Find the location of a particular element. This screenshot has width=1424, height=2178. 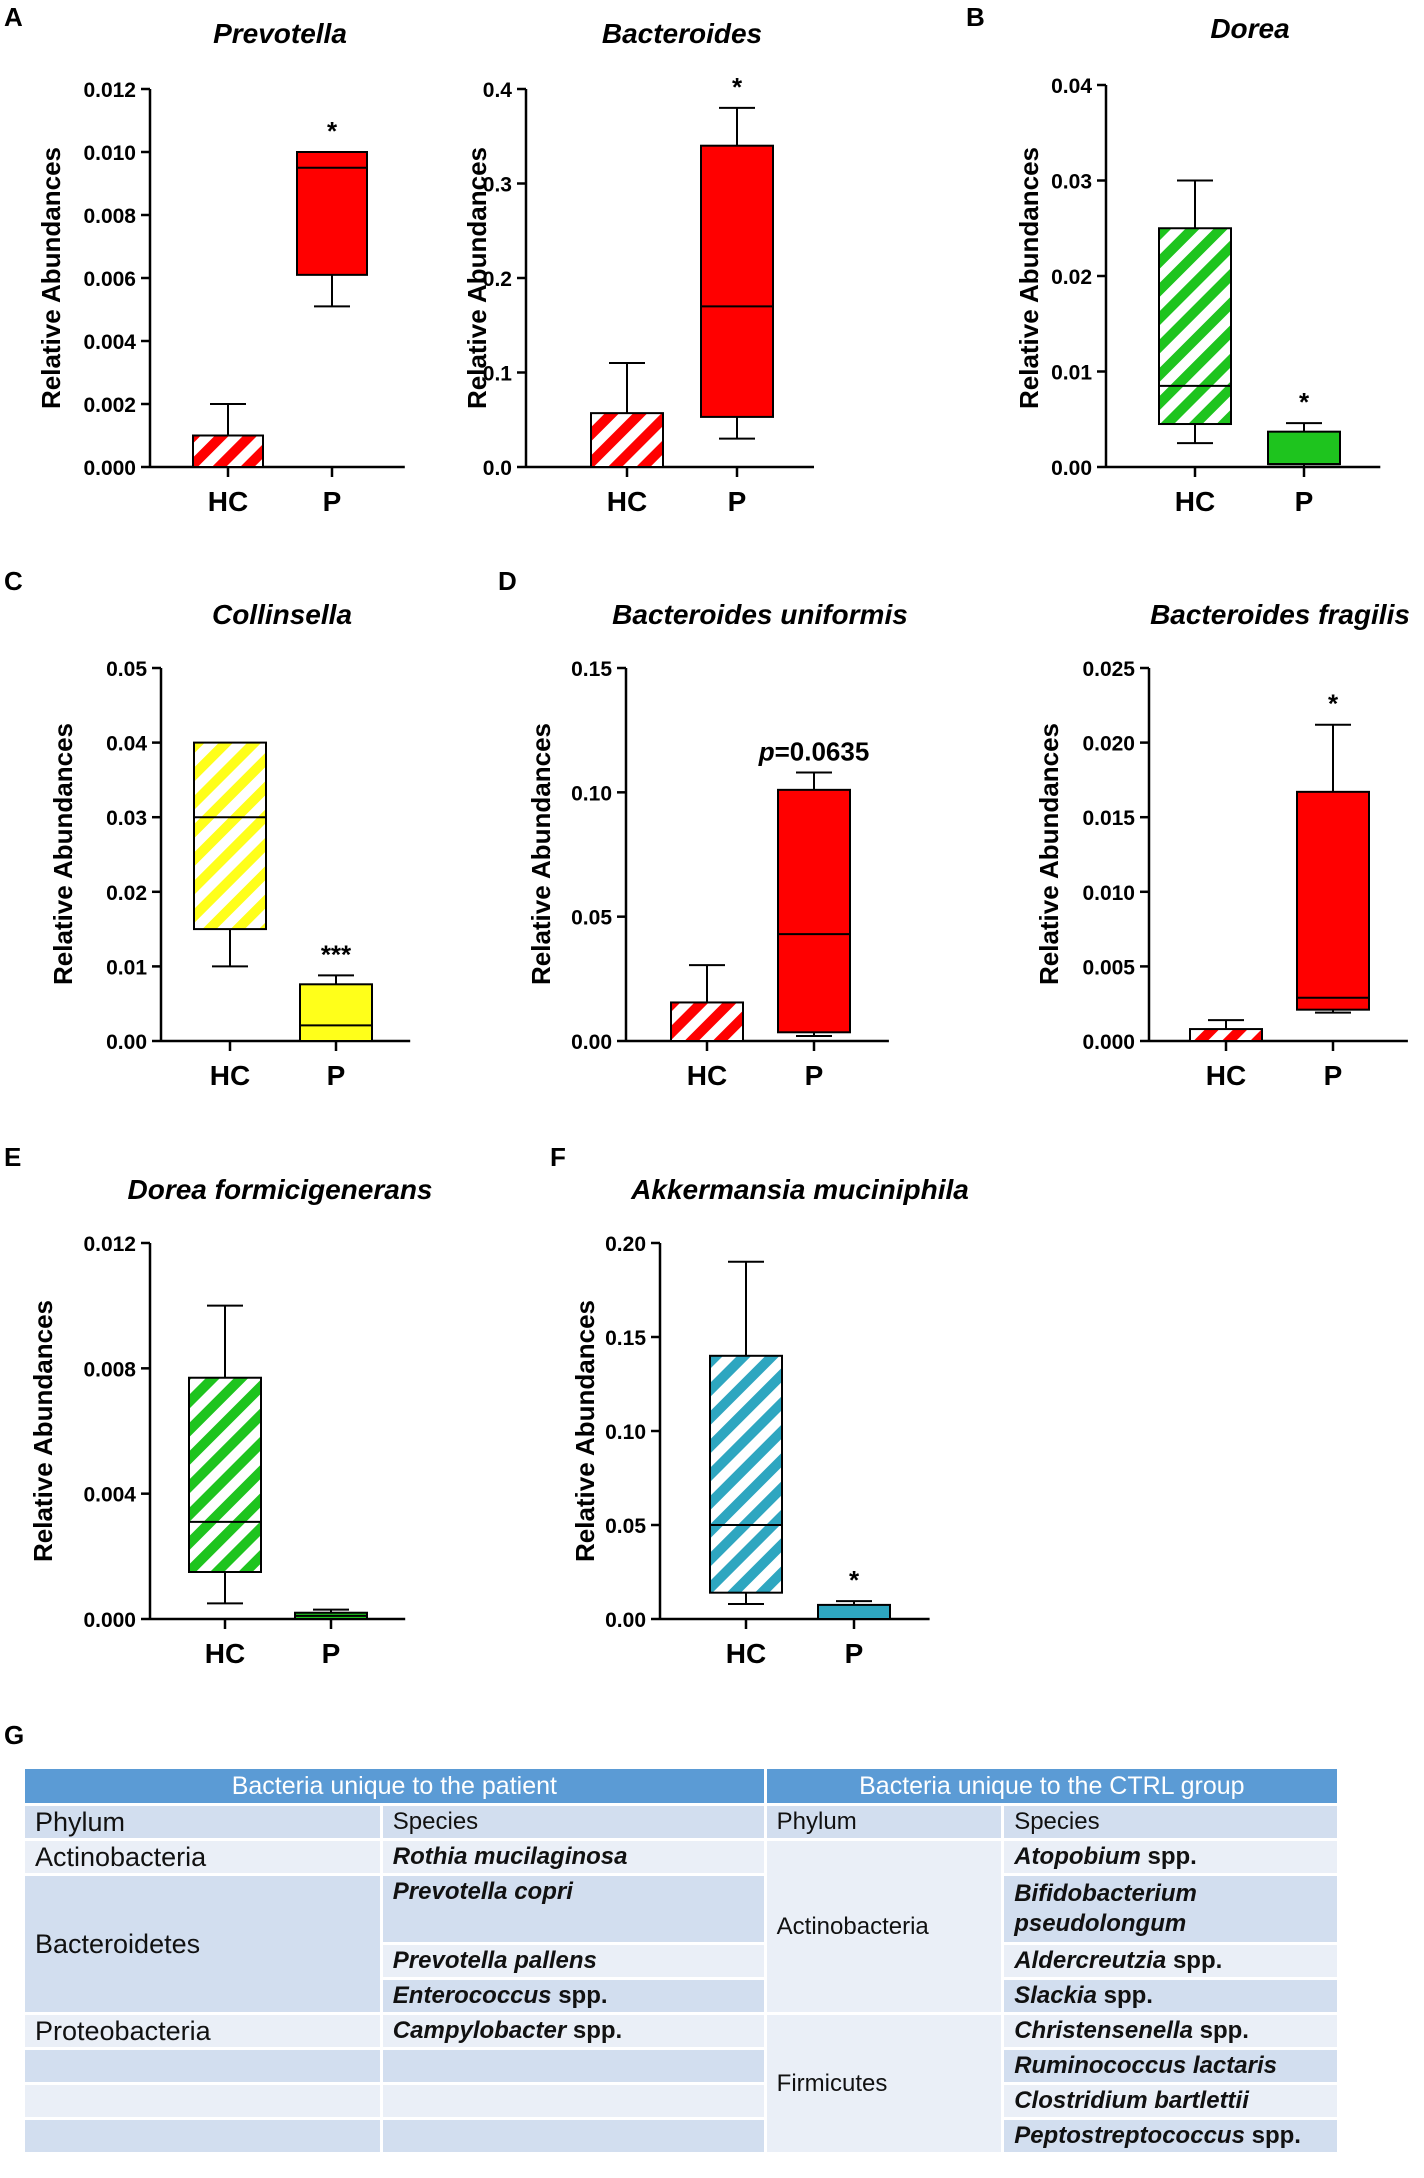

y-tick-label: 0.03 is located at coordinates (1071, 182).